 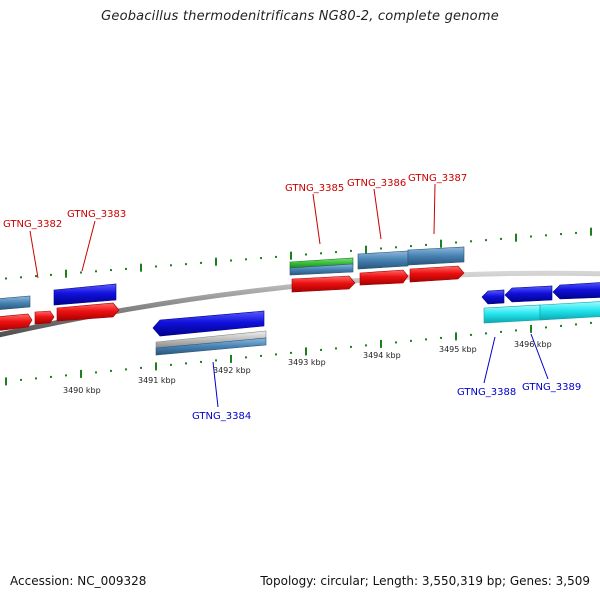 I want to click on kbp-label-3490: 3490 kbp, so click(x=82, y=390).